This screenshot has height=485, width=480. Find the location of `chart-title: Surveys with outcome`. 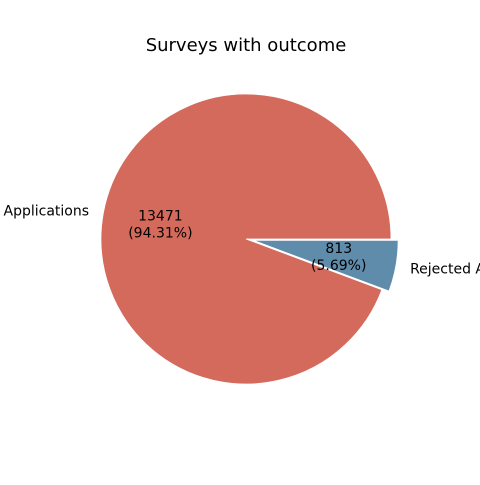

chart-title: Surveys with outcome is located at coordinates (246, 45).